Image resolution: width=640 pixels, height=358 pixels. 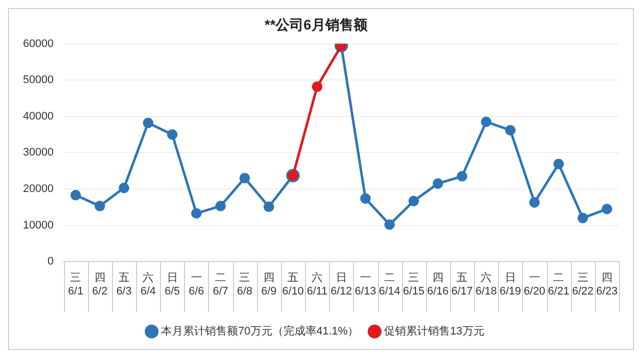 I want to click on x-tick-label: 四 6/9, so click(x=268, y=285).